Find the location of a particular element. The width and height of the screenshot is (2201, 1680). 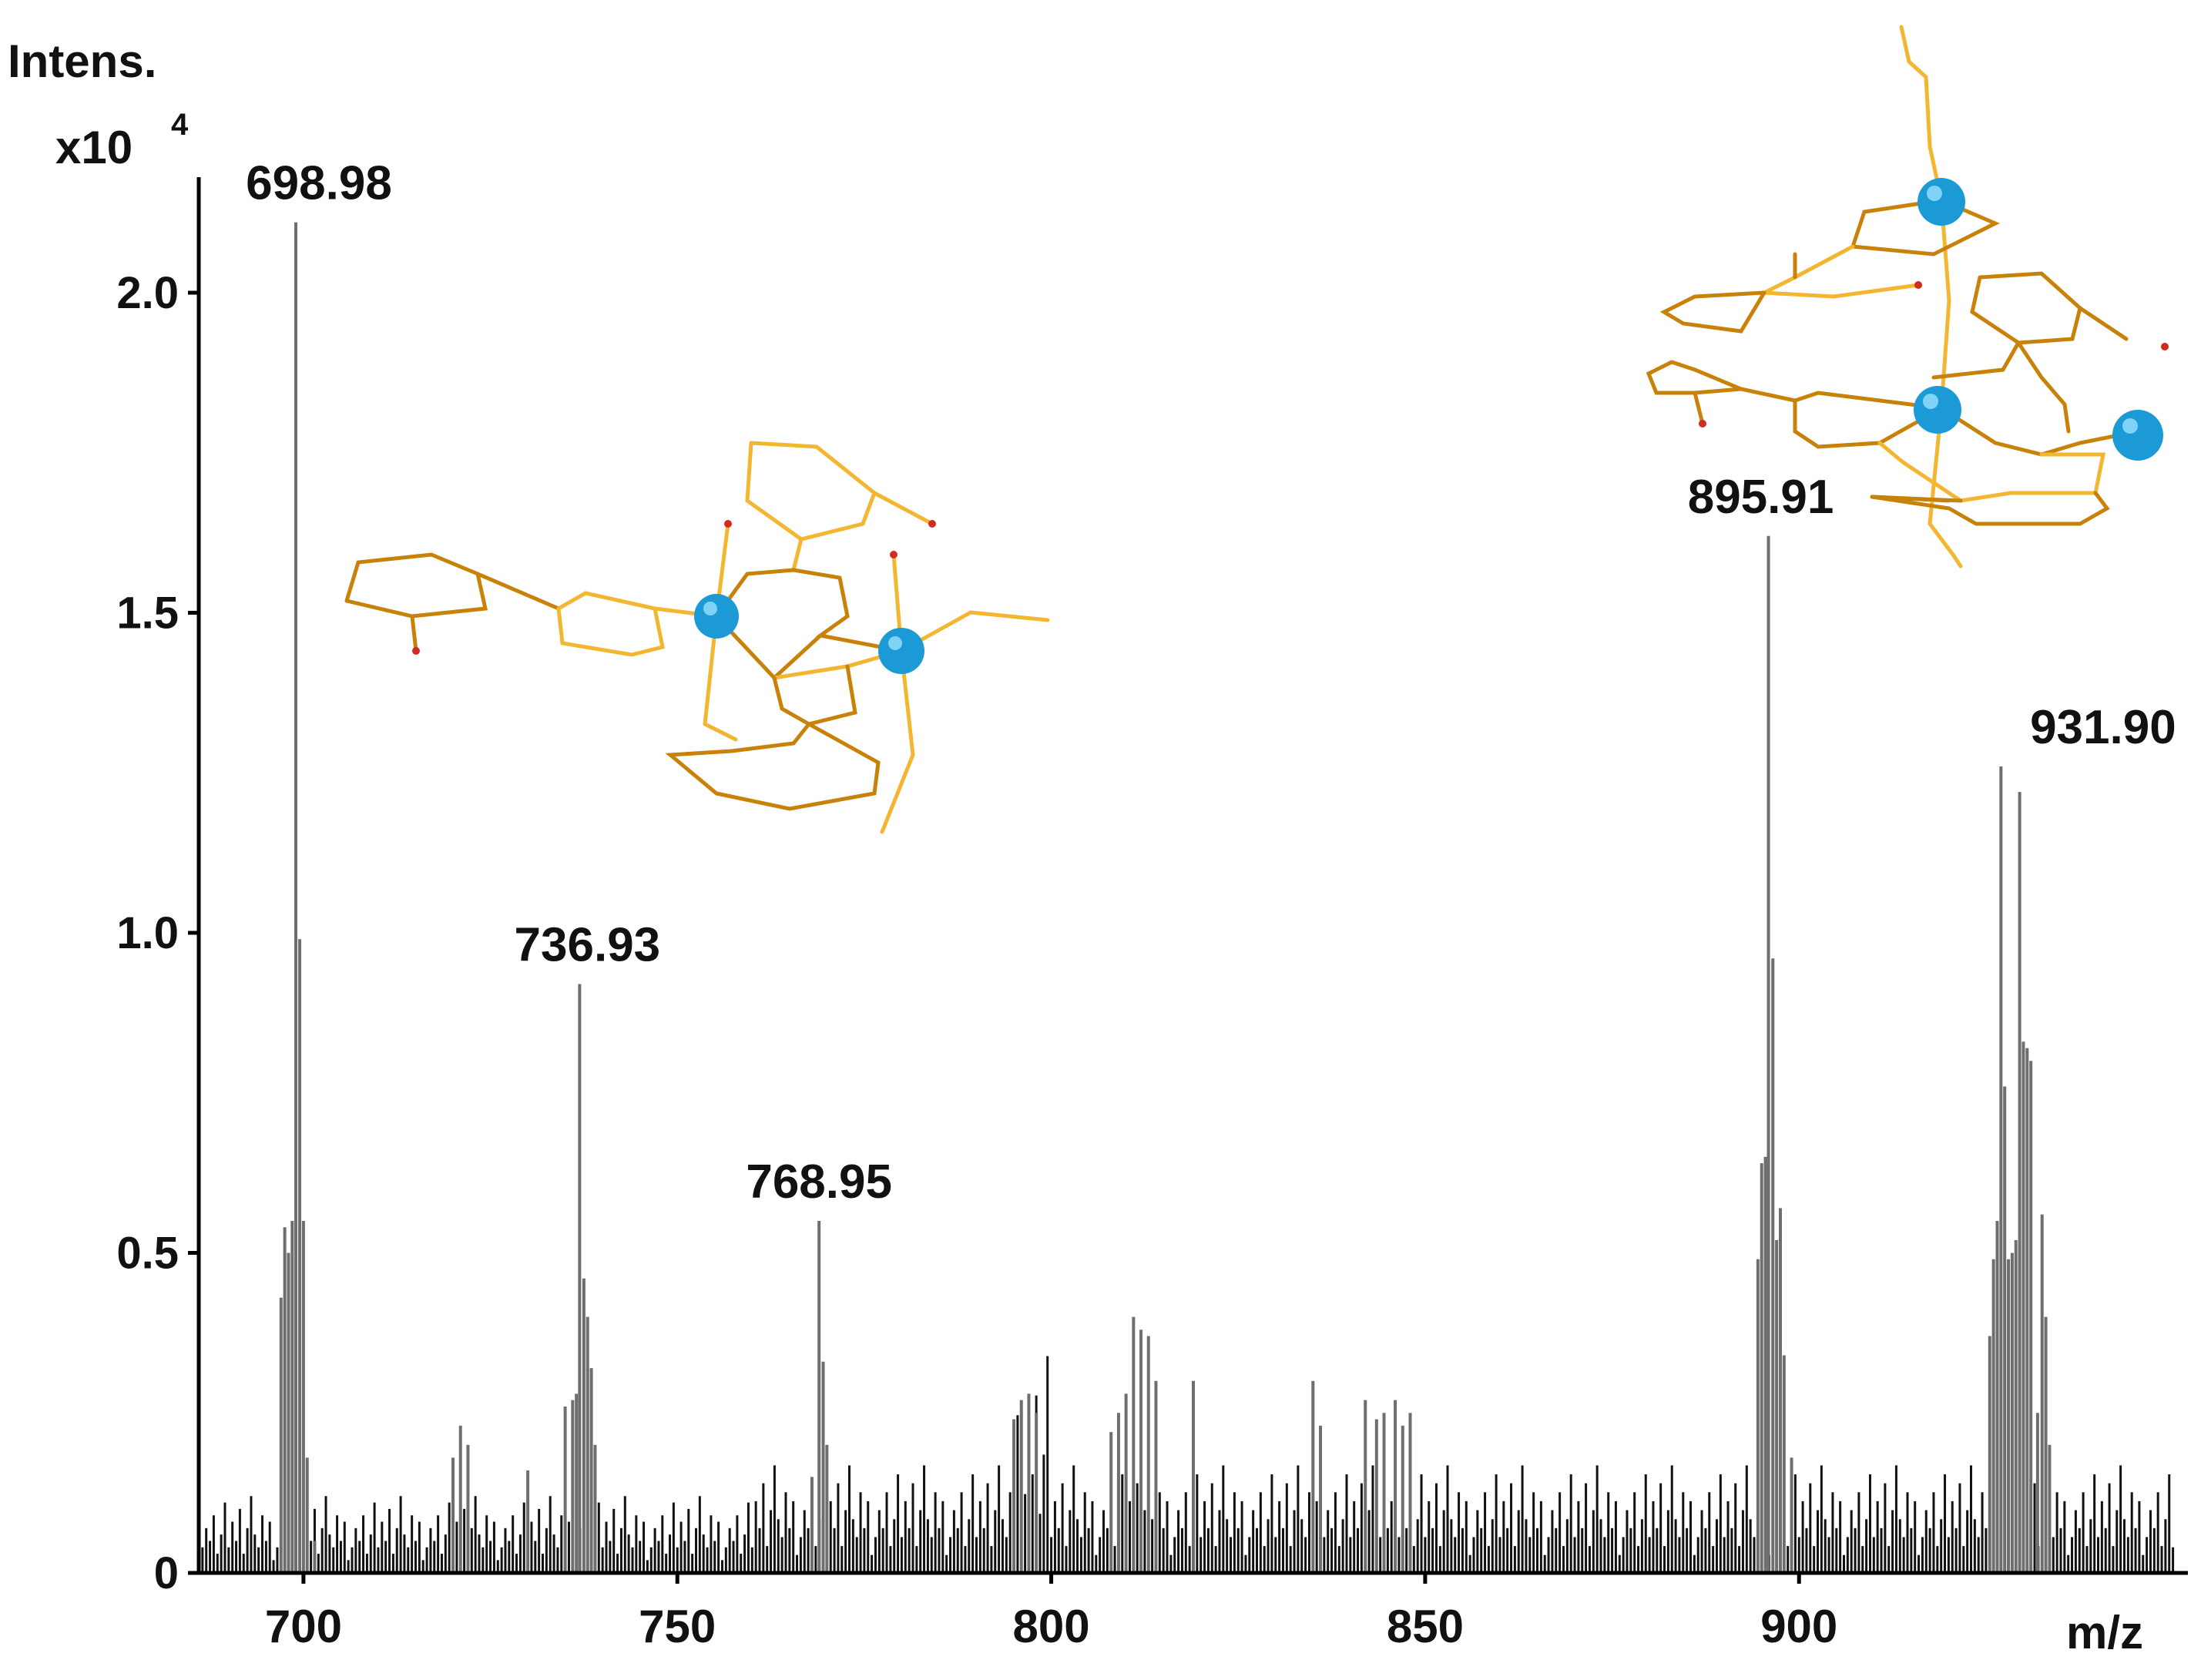

dinuclear-structure-inset is located at coordinates (697, 637).